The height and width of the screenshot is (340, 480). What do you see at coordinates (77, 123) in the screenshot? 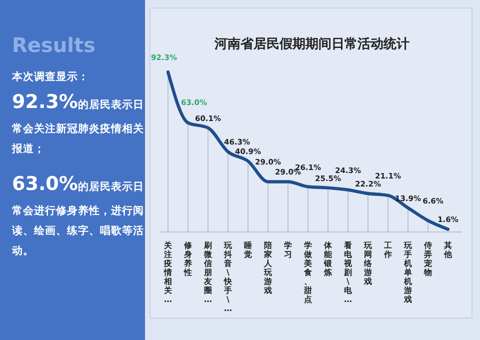
I see `text: 92.3%的居民表示日常会关注新冠肺炎疫情相关报道；` at bounding box center [77, 123].